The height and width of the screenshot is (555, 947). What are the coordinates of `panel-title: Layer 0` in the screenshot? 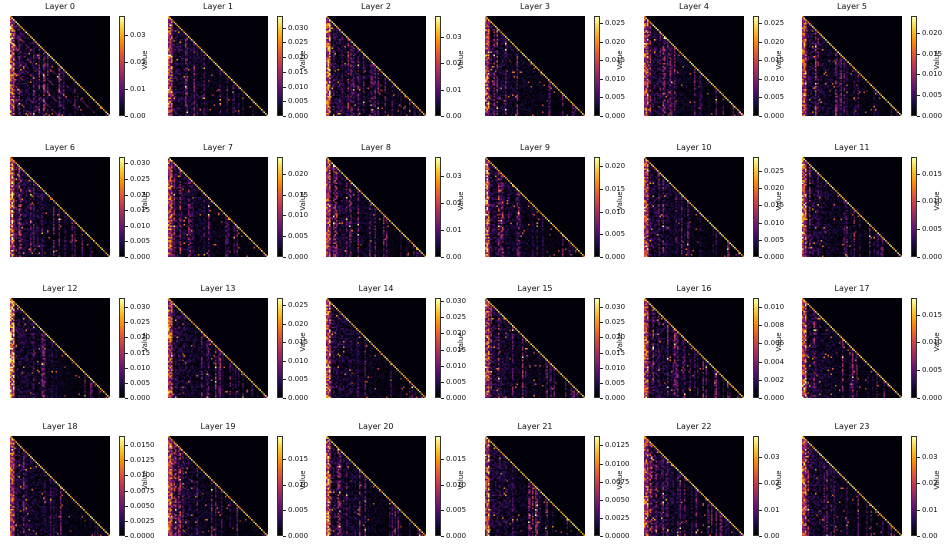 It's located at (60, 6).